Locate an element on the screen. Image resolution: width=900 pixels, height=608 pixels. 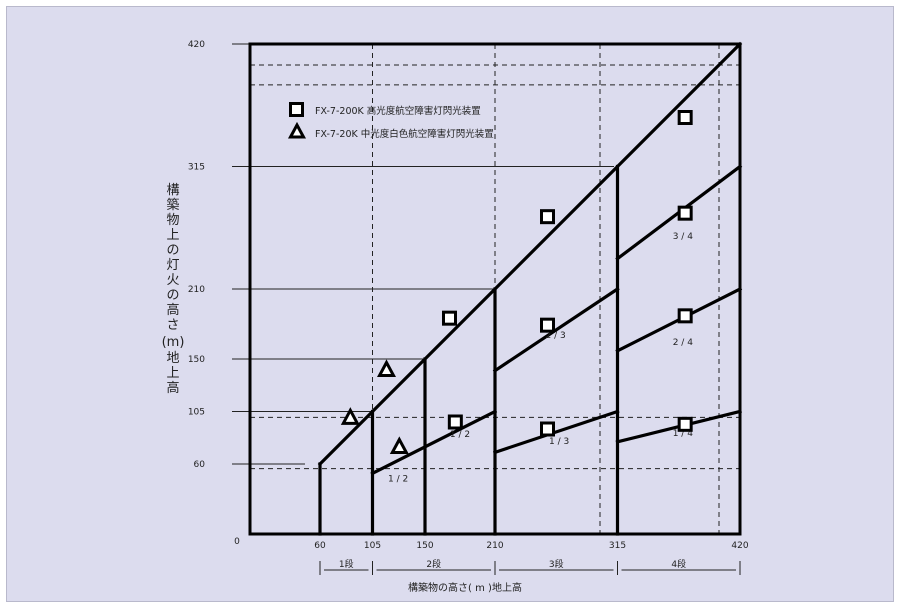
legend-triangle-marker is located at coordinates (297, 130).